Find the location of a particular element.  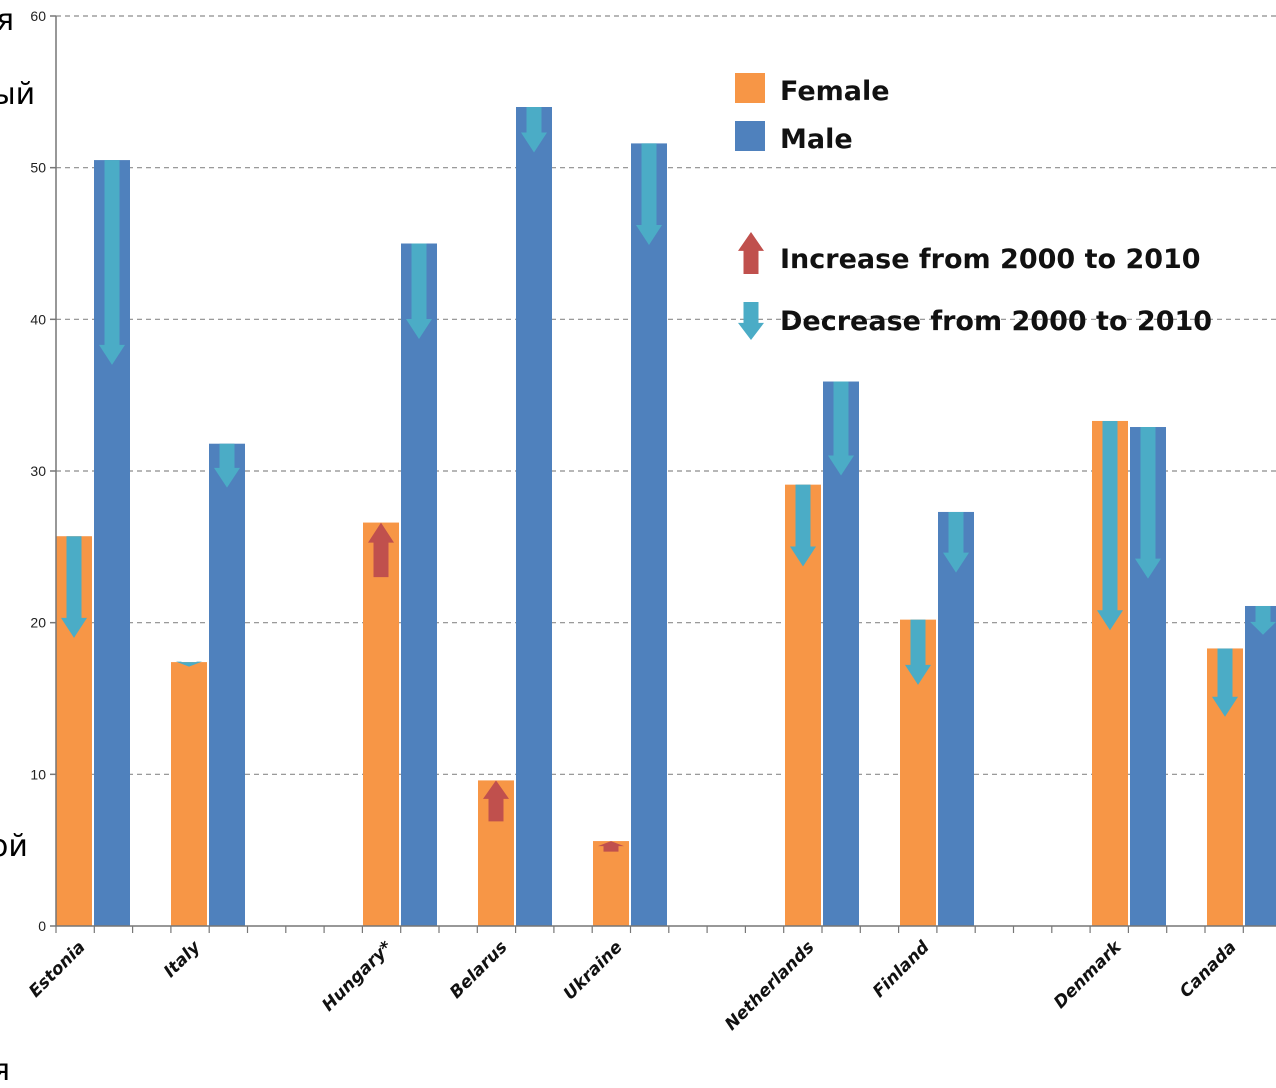

change-arrow-netherlands-female is located at coordinates (803, 525).